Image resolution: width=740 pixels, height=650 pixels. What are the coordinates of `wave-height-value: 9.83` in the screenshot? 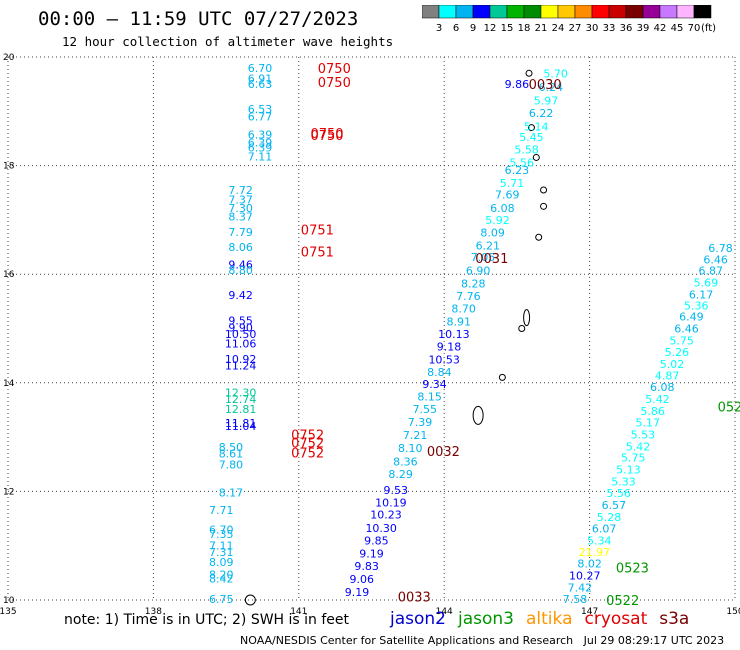 It's located at (366, 566).